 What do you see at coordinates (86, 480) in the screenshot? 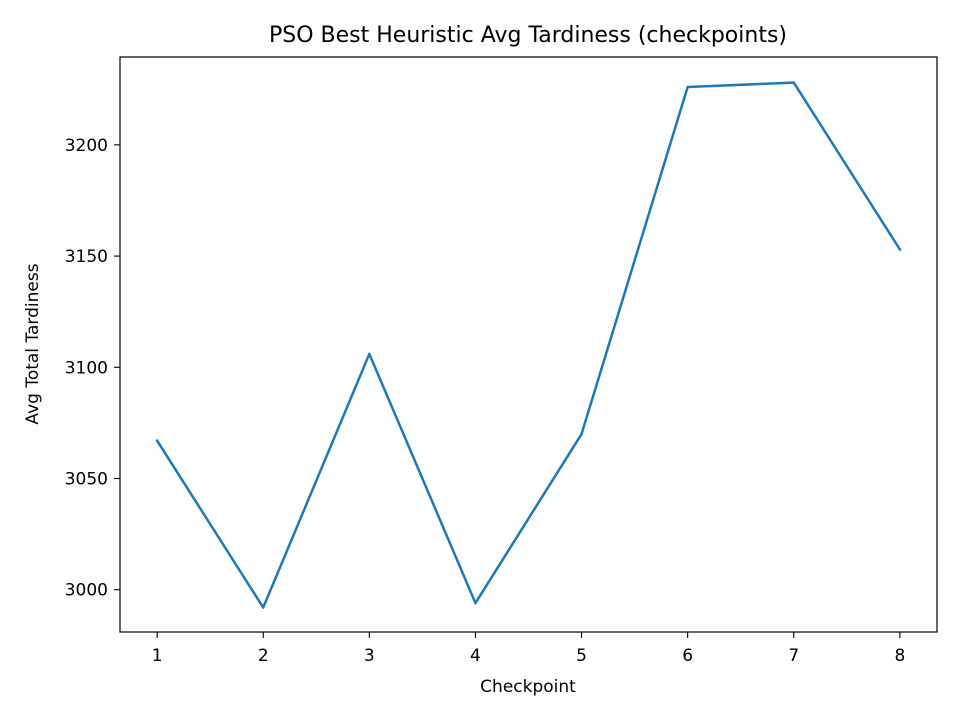
I see `y-tick-label: 3050` at bounding box center [86, 480].